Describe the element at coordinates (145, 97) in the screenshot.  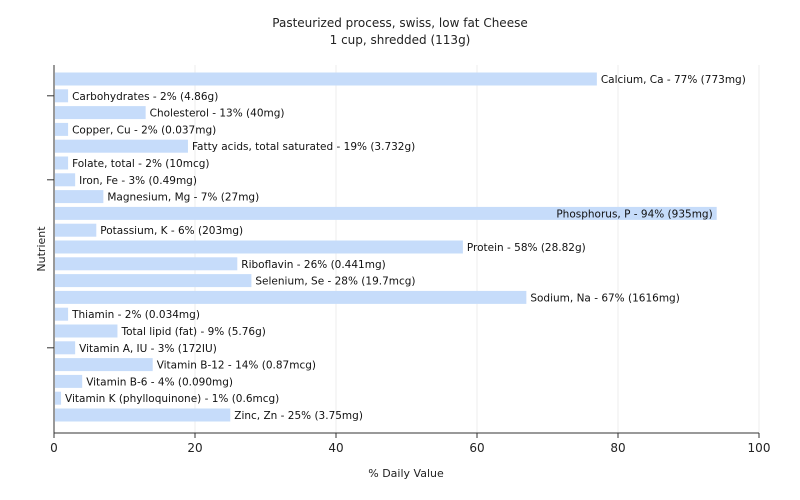
I see `bar-label: Carbohydrates - 2% (4.86g)` at that location.